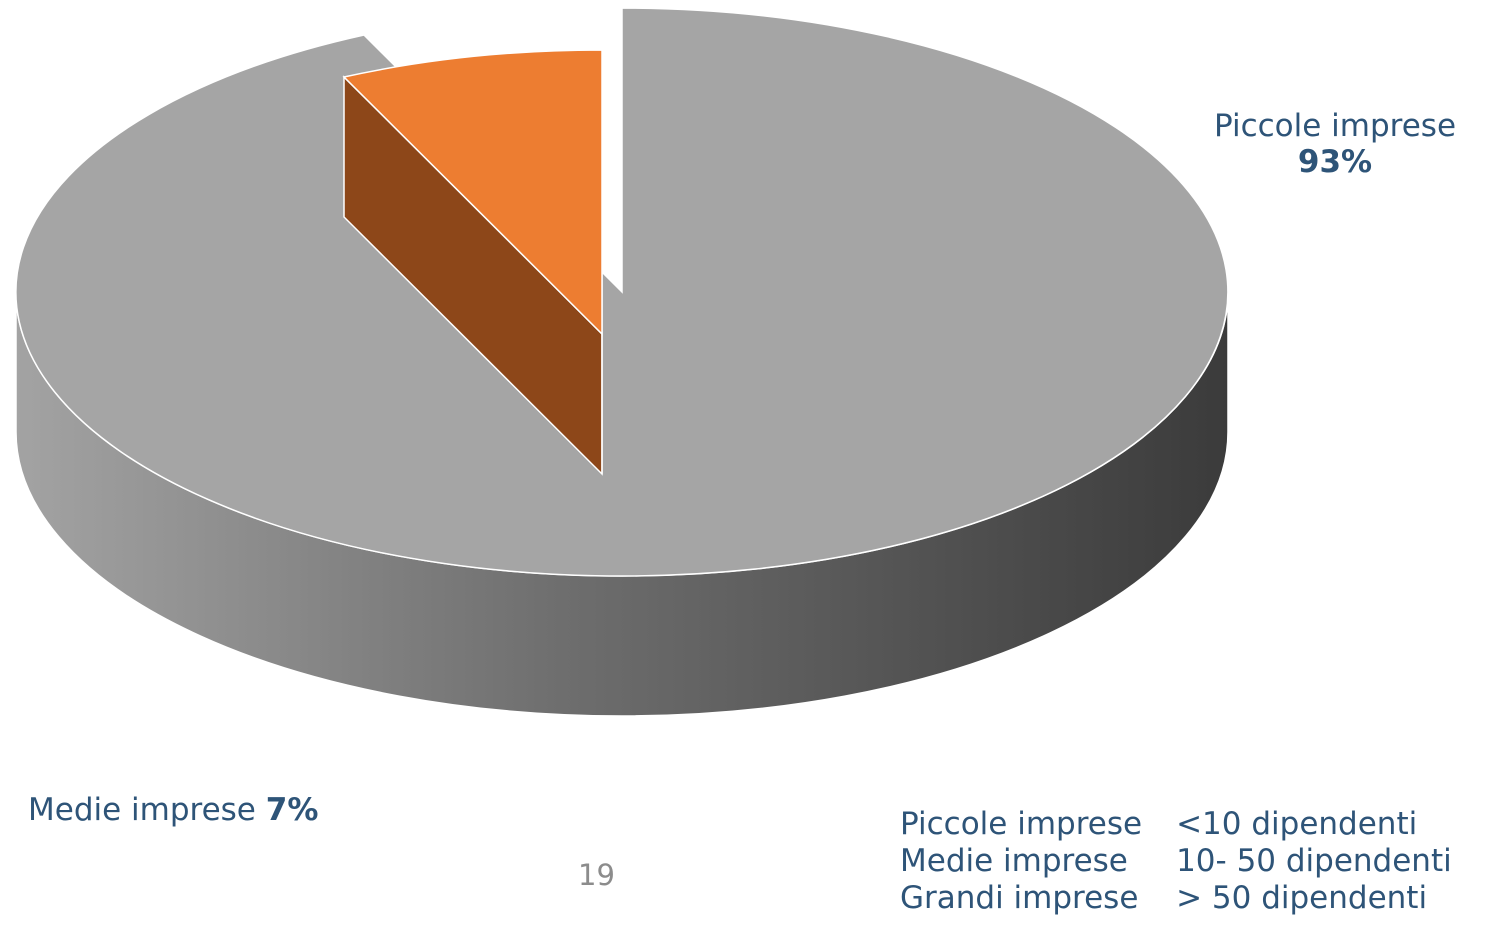 The width and height of the screenshot is (1488, 933). What do you see at coordinates (1019, 898) in the screenshot?
I see `size-class: Grandi imprese` at bounding box center [1019, 898].